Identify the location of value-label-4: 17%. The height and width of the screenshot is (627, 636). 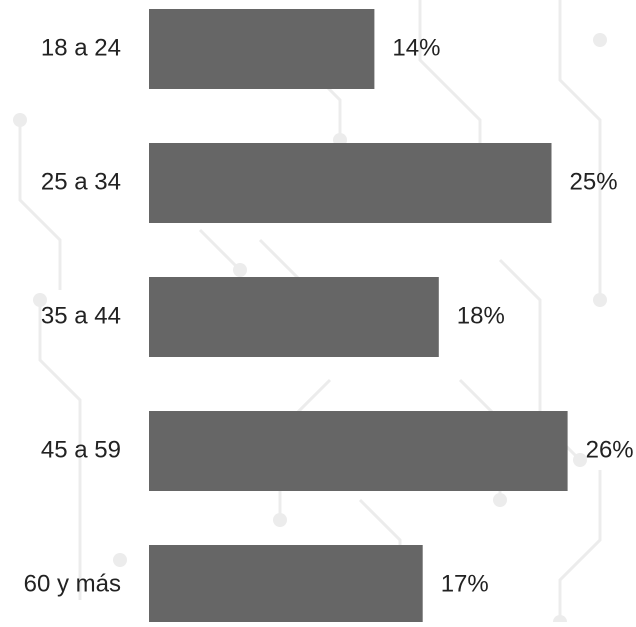
(465, 583).